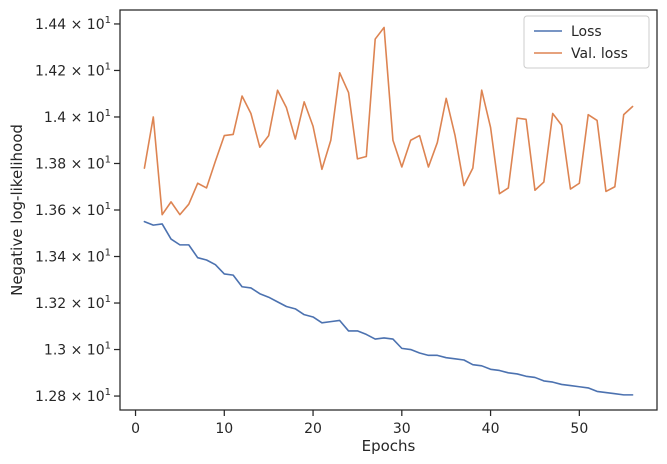 The width and height of the screenshot is (667, 464). Describe the element at coordinates (73, 163) in the screenshot. I see `y-tick-label: 1.38 × 10¹` at that location.